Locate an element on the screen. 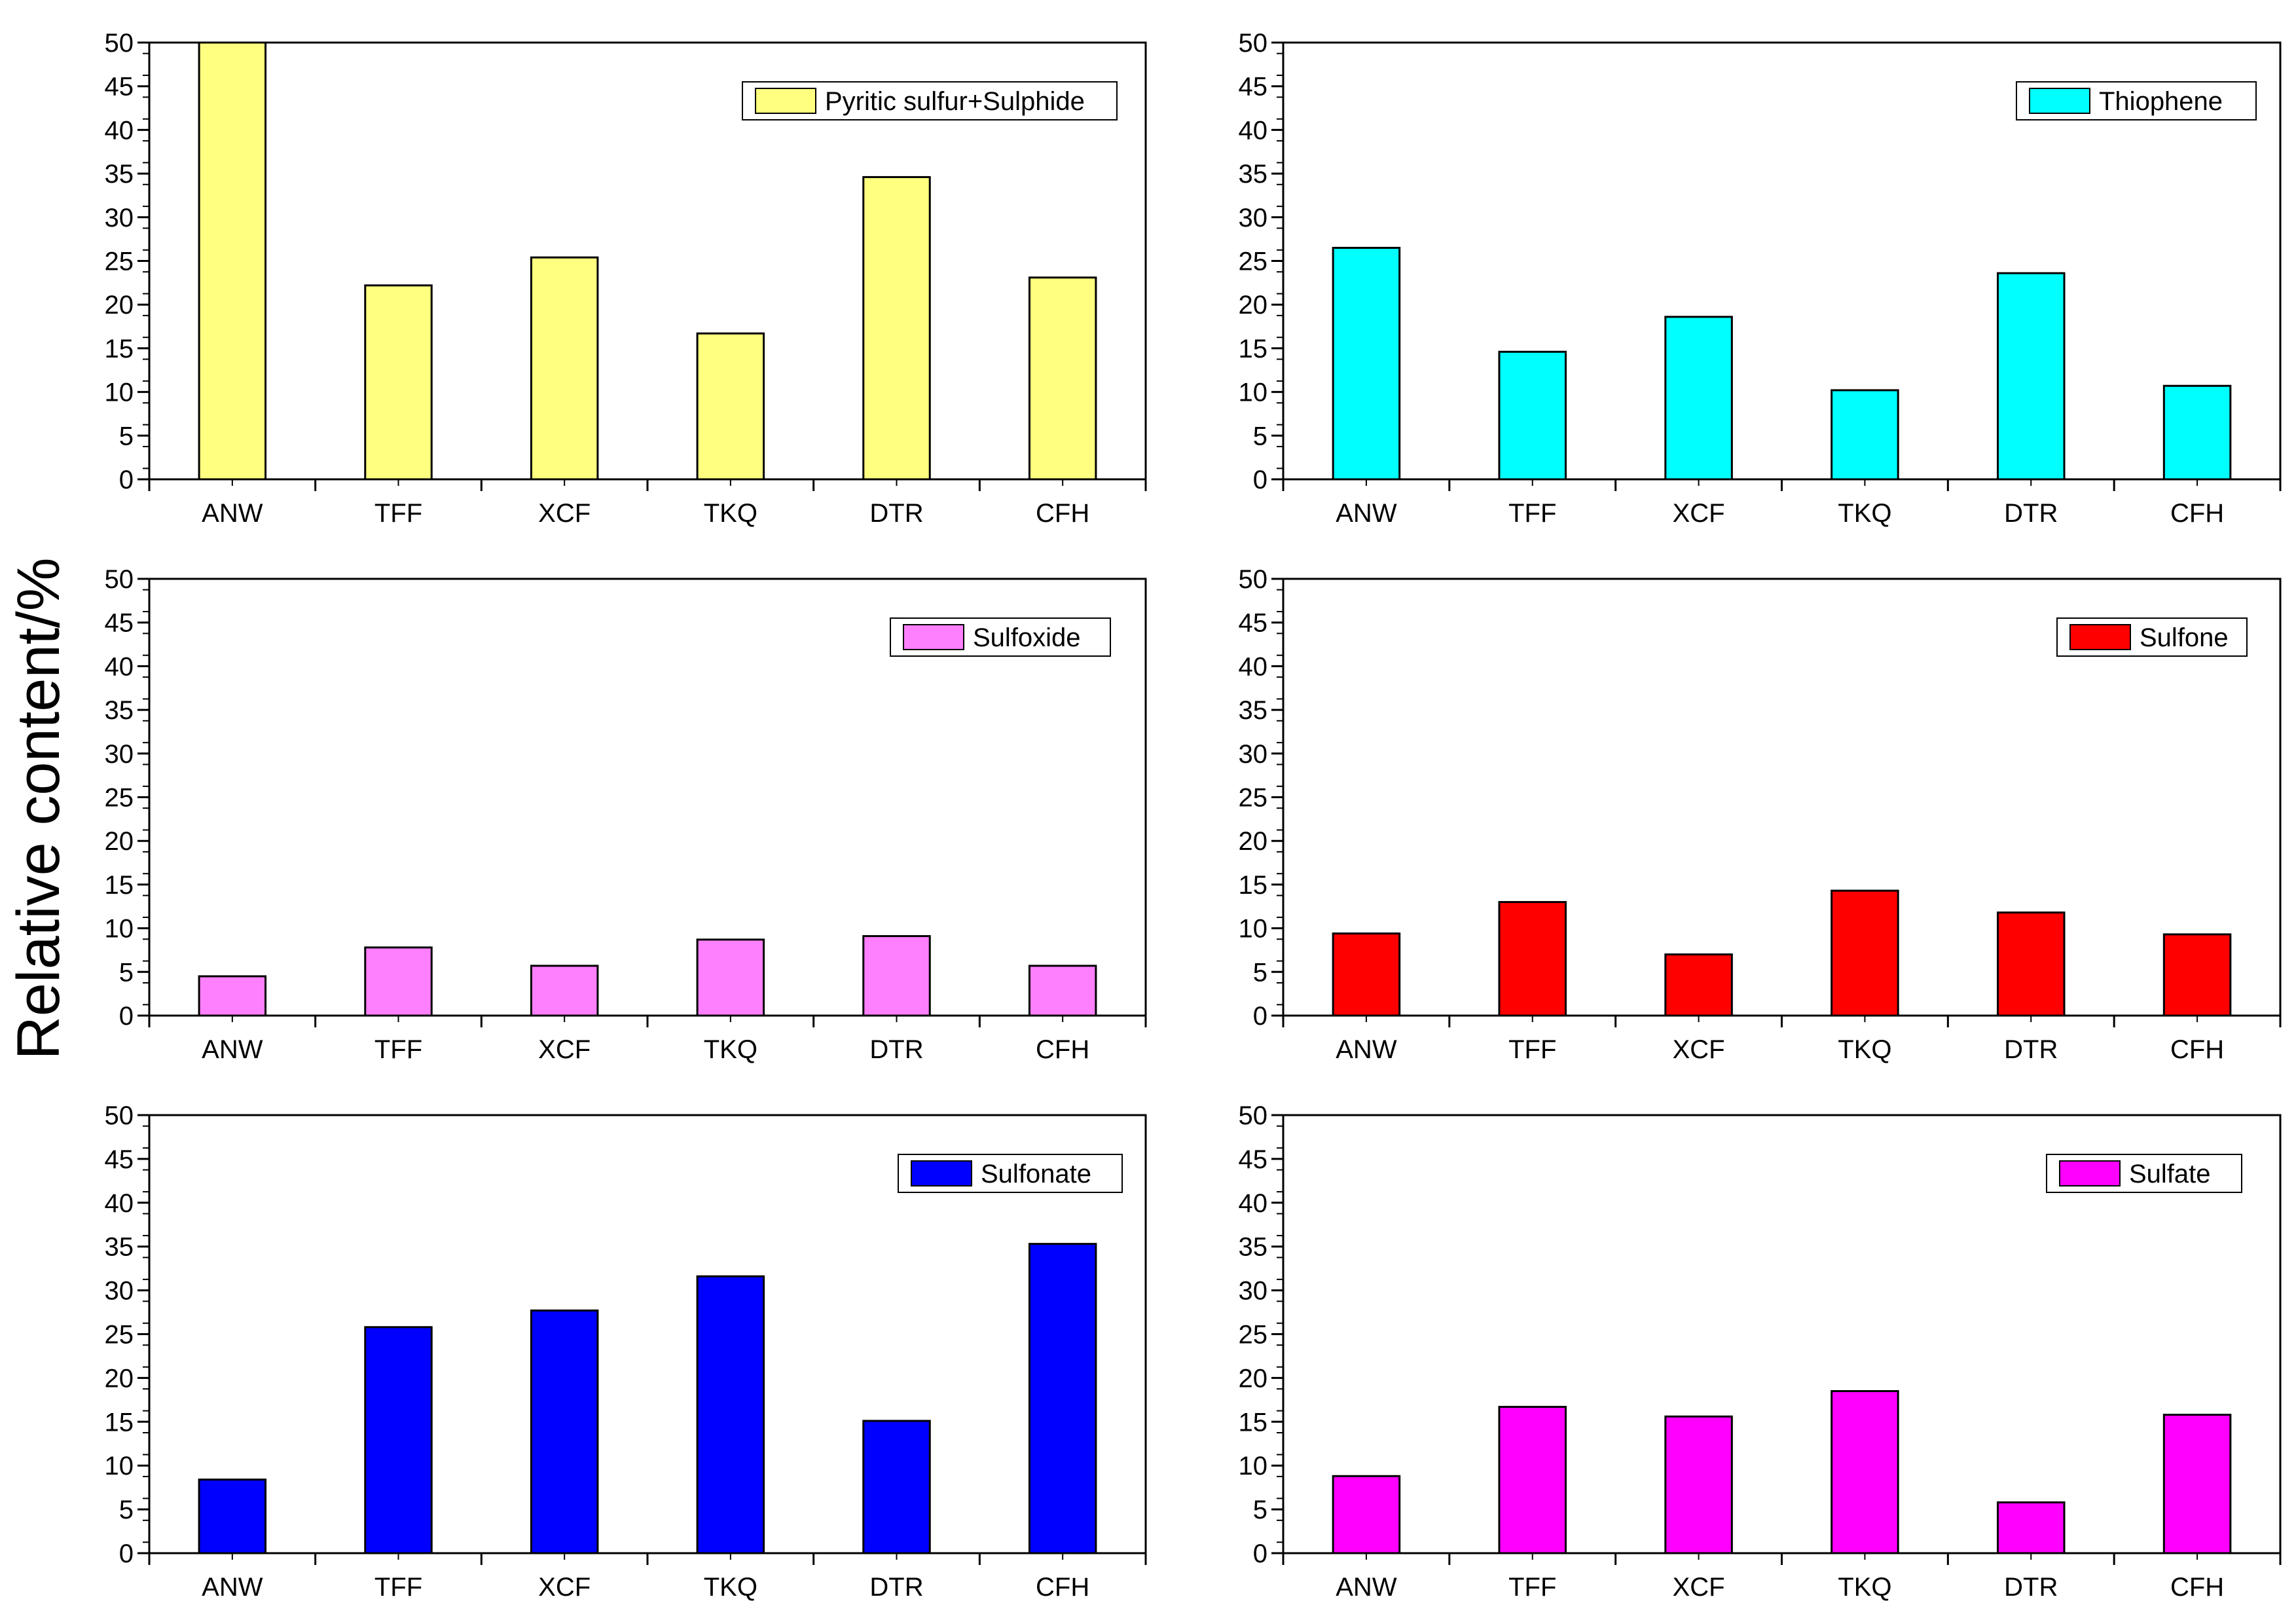  legend: Pyritic sulfur+Sulphide is located at coordinates (930, 100).